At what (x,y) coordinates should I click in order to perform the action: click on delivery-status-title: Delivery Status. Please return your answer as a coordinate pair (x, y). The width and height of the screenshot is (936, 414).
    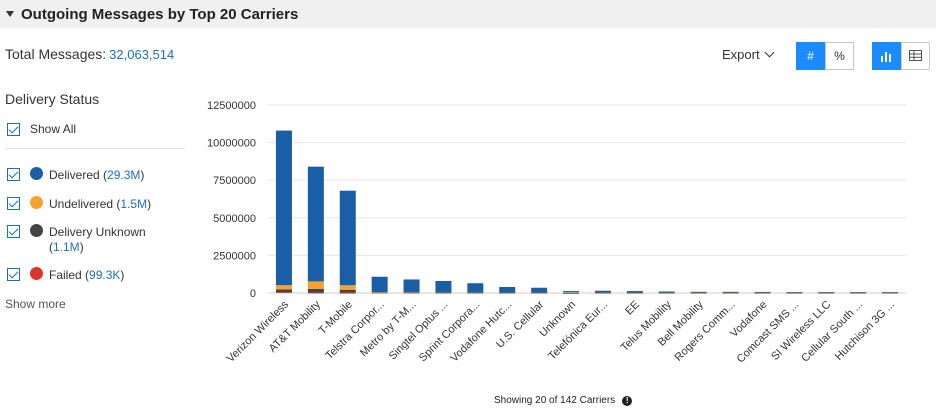
    Looking at the image, I should click on (52, 99).